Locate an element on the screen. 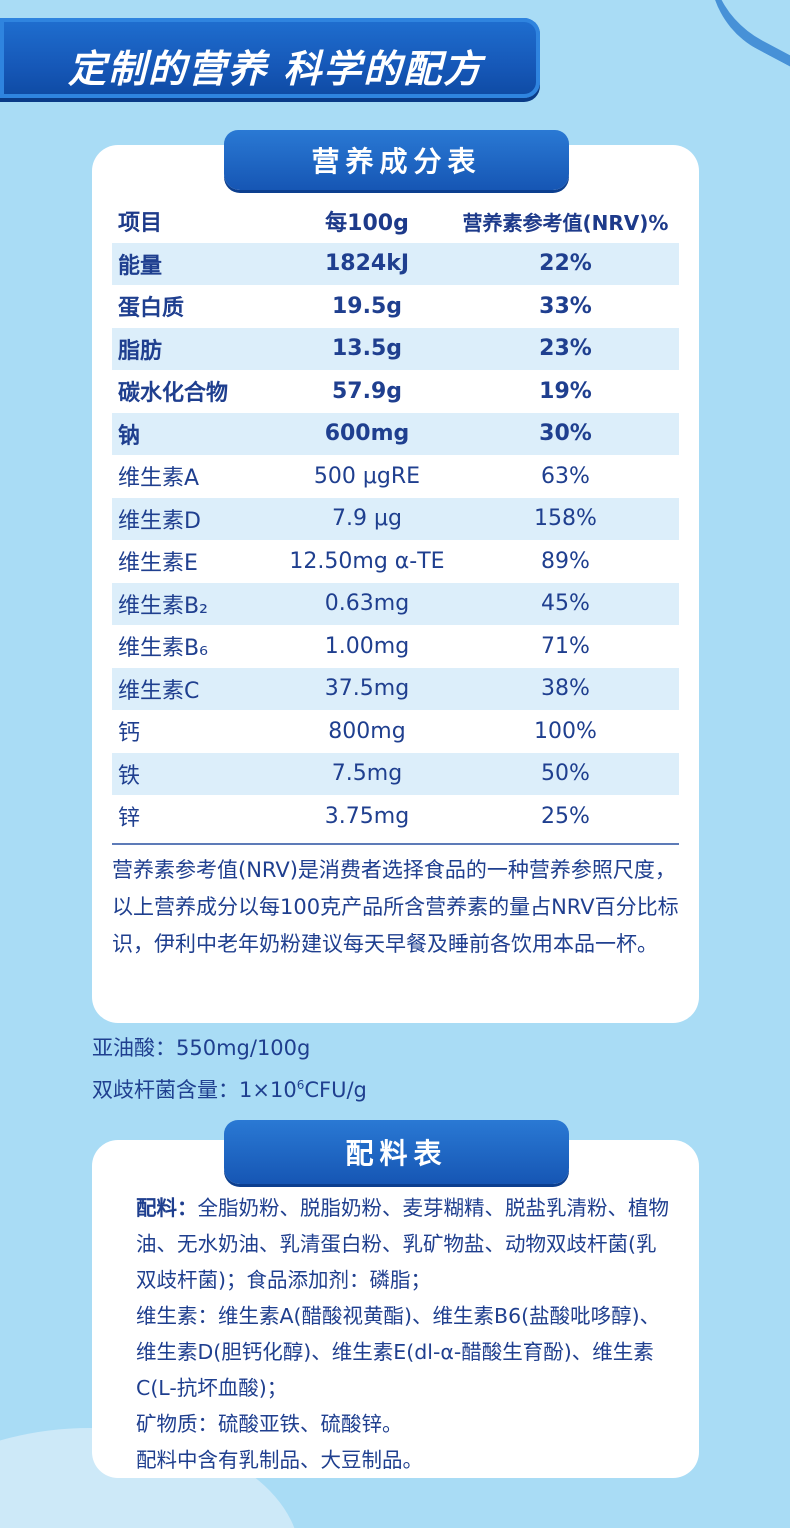 Image resolution: width=790 pixels, height=1528 pixels. cell-name: 维生素A is located at coordinates (159, 479).